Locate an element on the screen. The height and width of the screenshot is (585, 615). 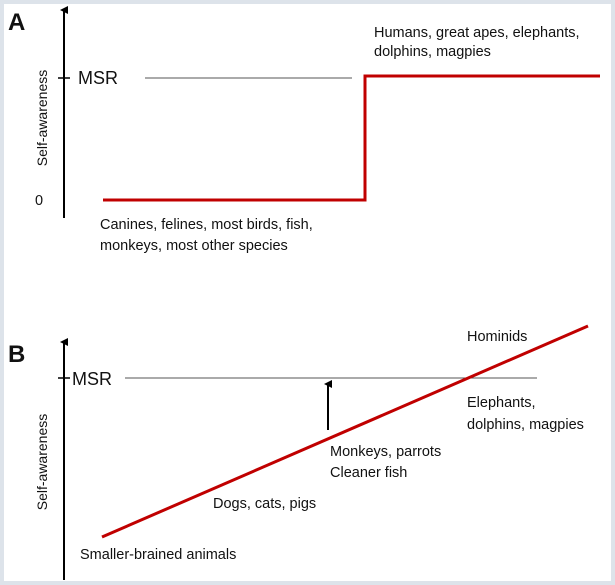
panel-b-letter: B is located at coordinates (16, 354).